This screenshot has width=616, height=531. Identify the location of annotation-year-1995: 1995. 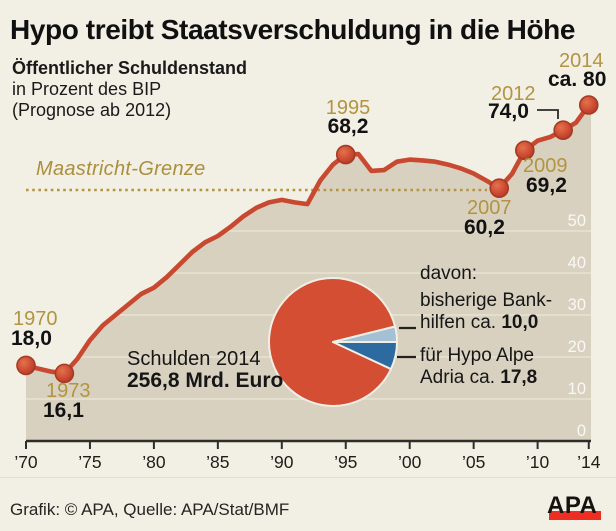
(348, 108).